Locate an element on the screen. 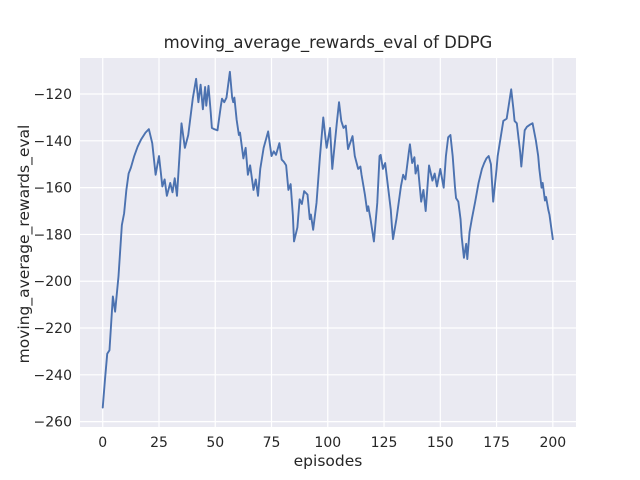  x-axis-label: episodes is located at coordinates (328, 461).